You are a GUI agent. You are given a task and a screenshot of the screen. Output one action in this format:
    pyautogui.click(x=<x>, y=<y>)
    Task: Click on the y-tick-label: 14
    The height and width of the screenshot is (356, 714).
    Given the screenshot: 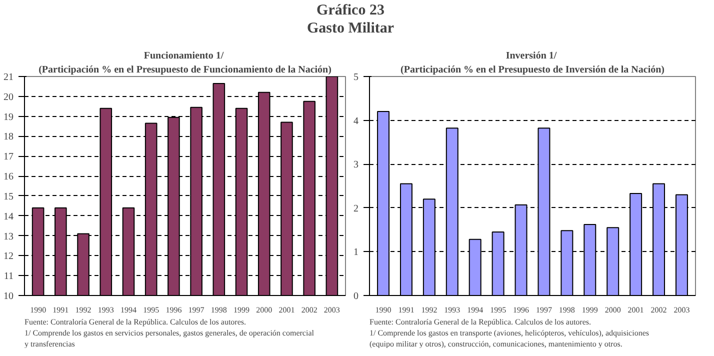 What is the action you would take?
    pyautogui.click(x=9, y=216)
    